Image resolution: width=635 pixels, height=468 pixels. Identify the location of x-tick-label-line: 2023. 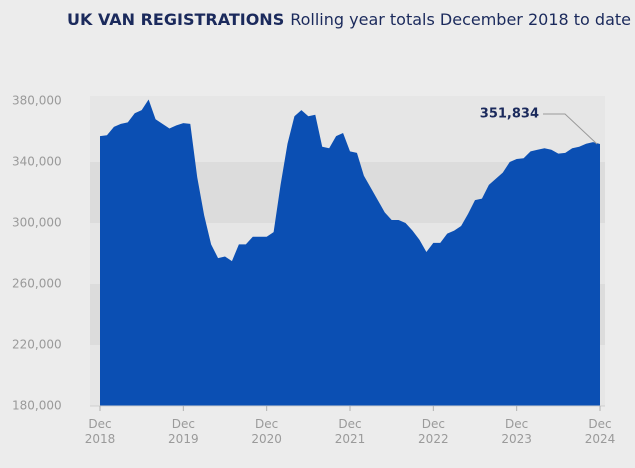
(516, 439).